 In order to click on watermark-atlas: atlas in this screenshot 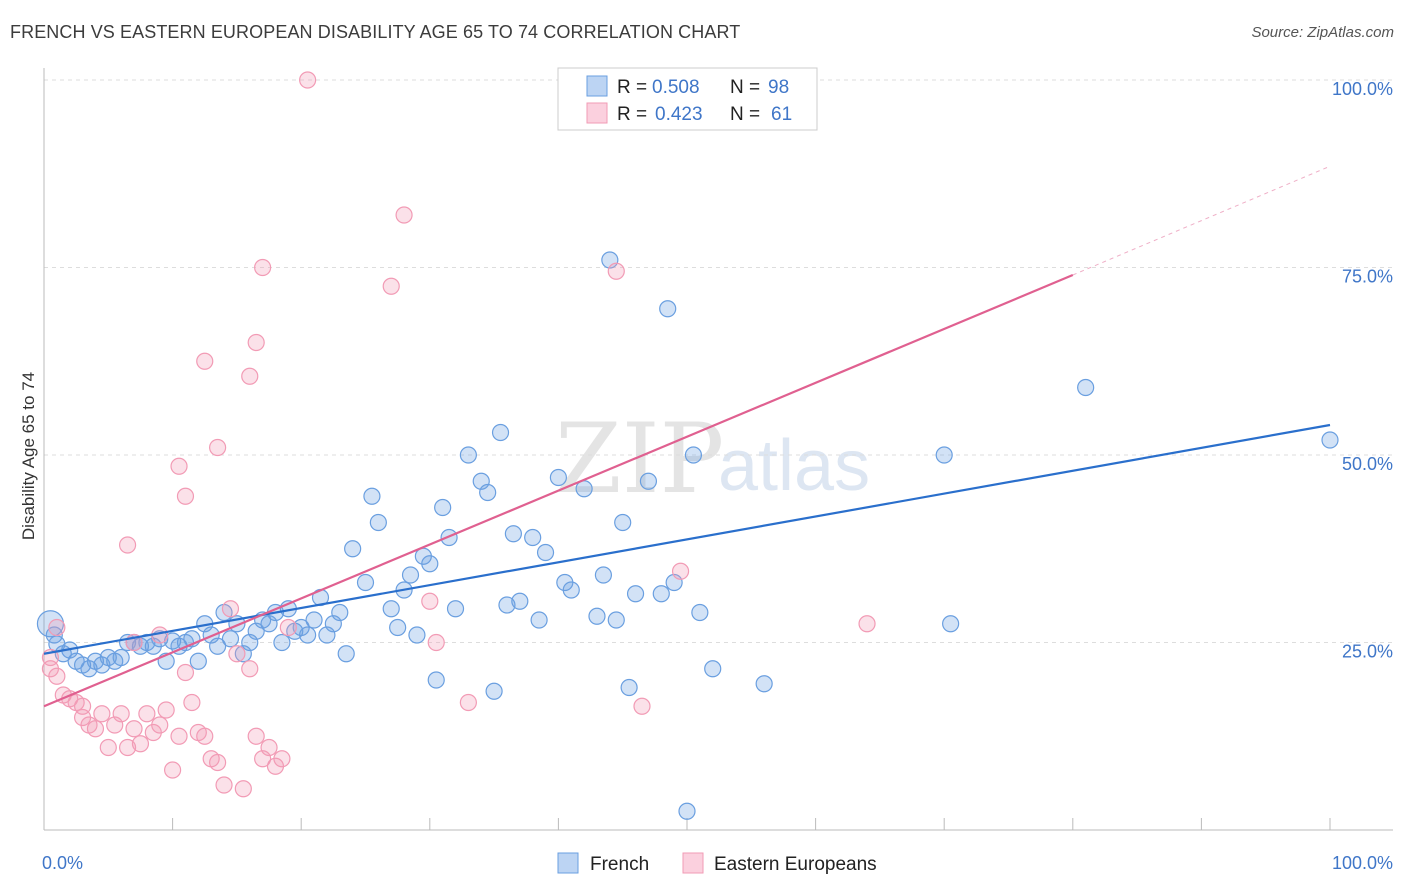, I will do `click(794, 466)`.